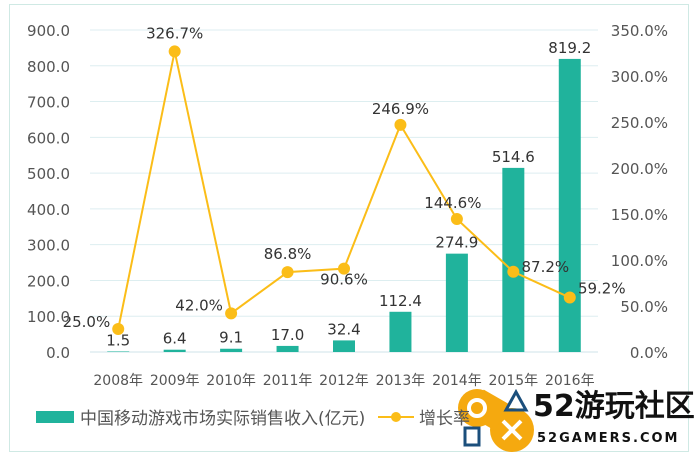 The height and width of the screenshot is (460, 700). What do you see at coordinates (570, 381) in the screenshot?
I see `x-axis-tick: 2016年` at bounding box center [570, 381].